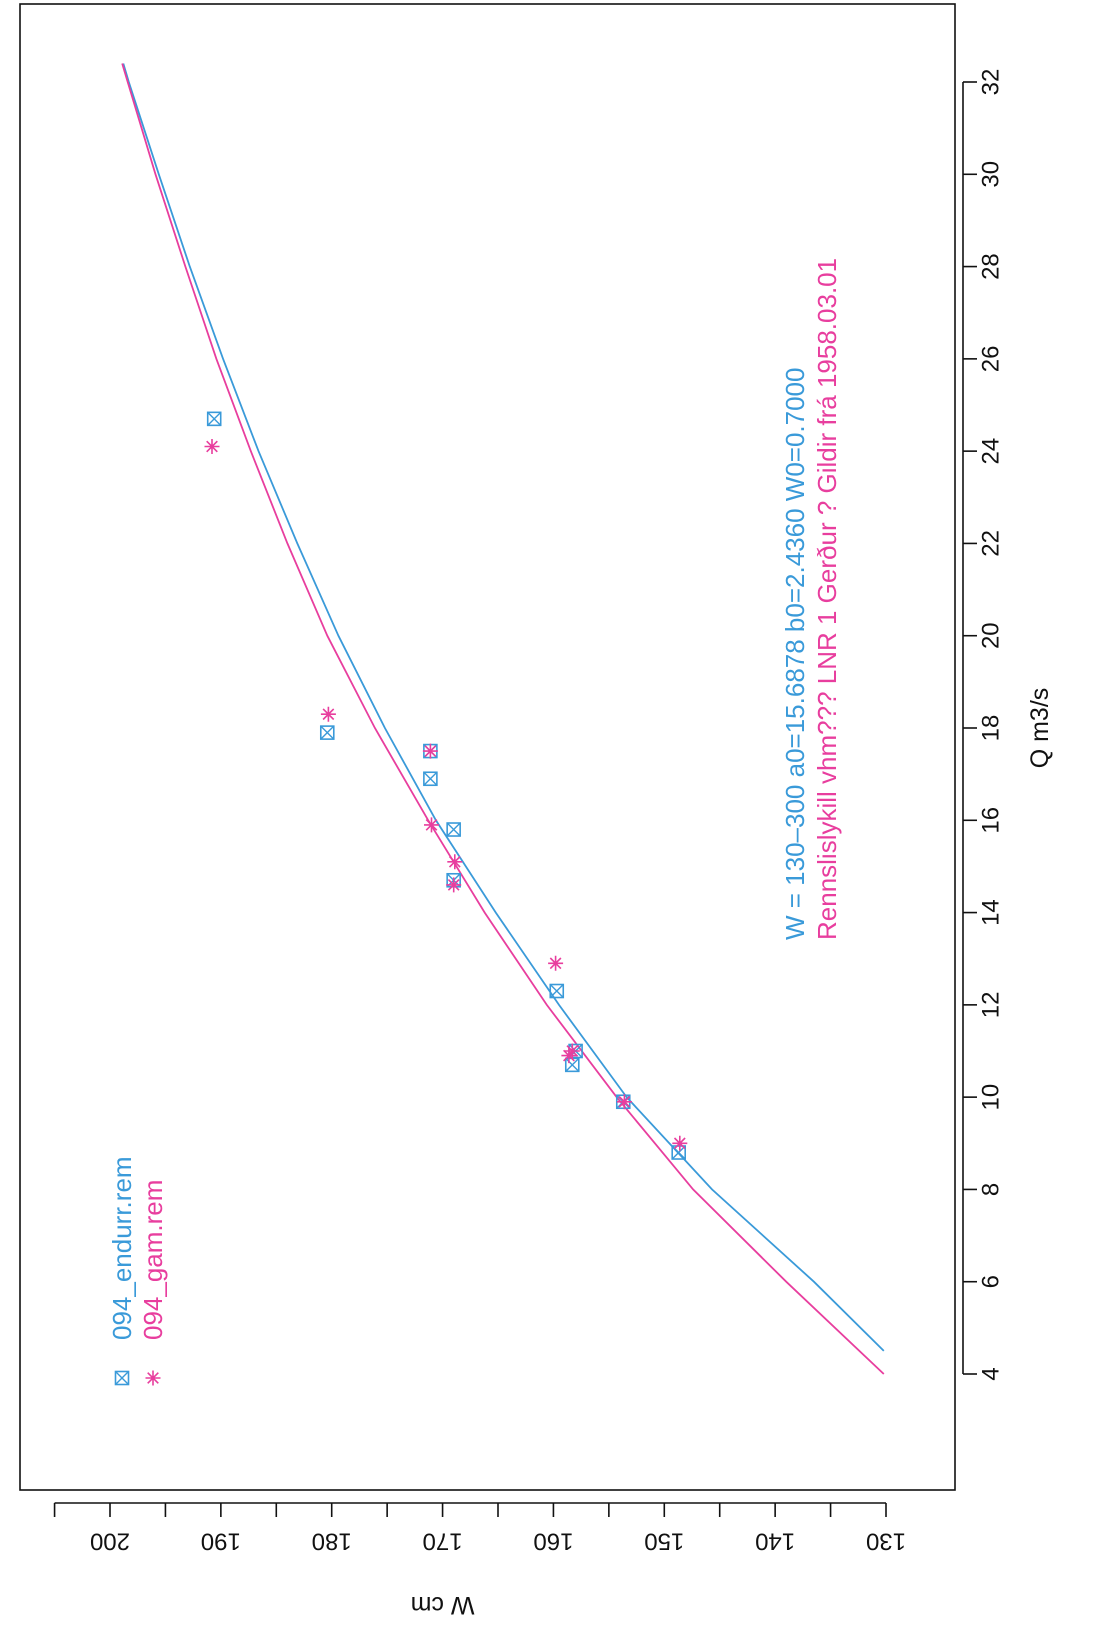  What do you see at coordinates (886, 1541) in the screenshot?
I see `w-tick-label: 130` at bounding box center [886, 1541].